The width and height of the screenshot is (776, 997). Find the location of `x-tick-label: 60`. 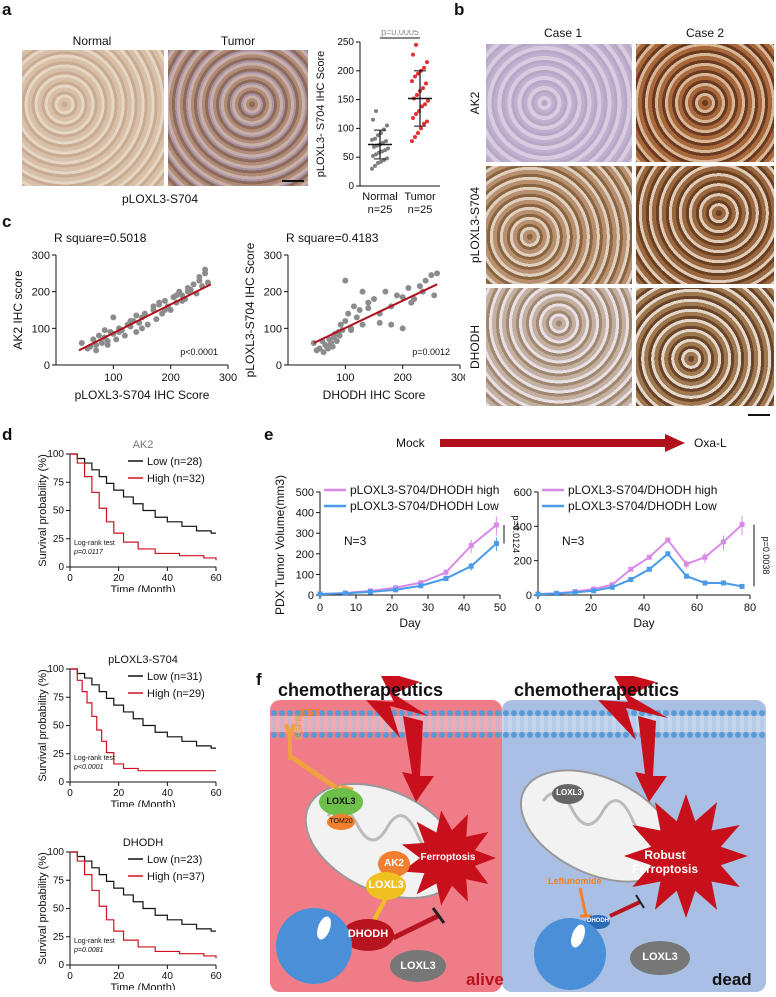

x-tick-label: 60 is located at coordinates (216, 578).